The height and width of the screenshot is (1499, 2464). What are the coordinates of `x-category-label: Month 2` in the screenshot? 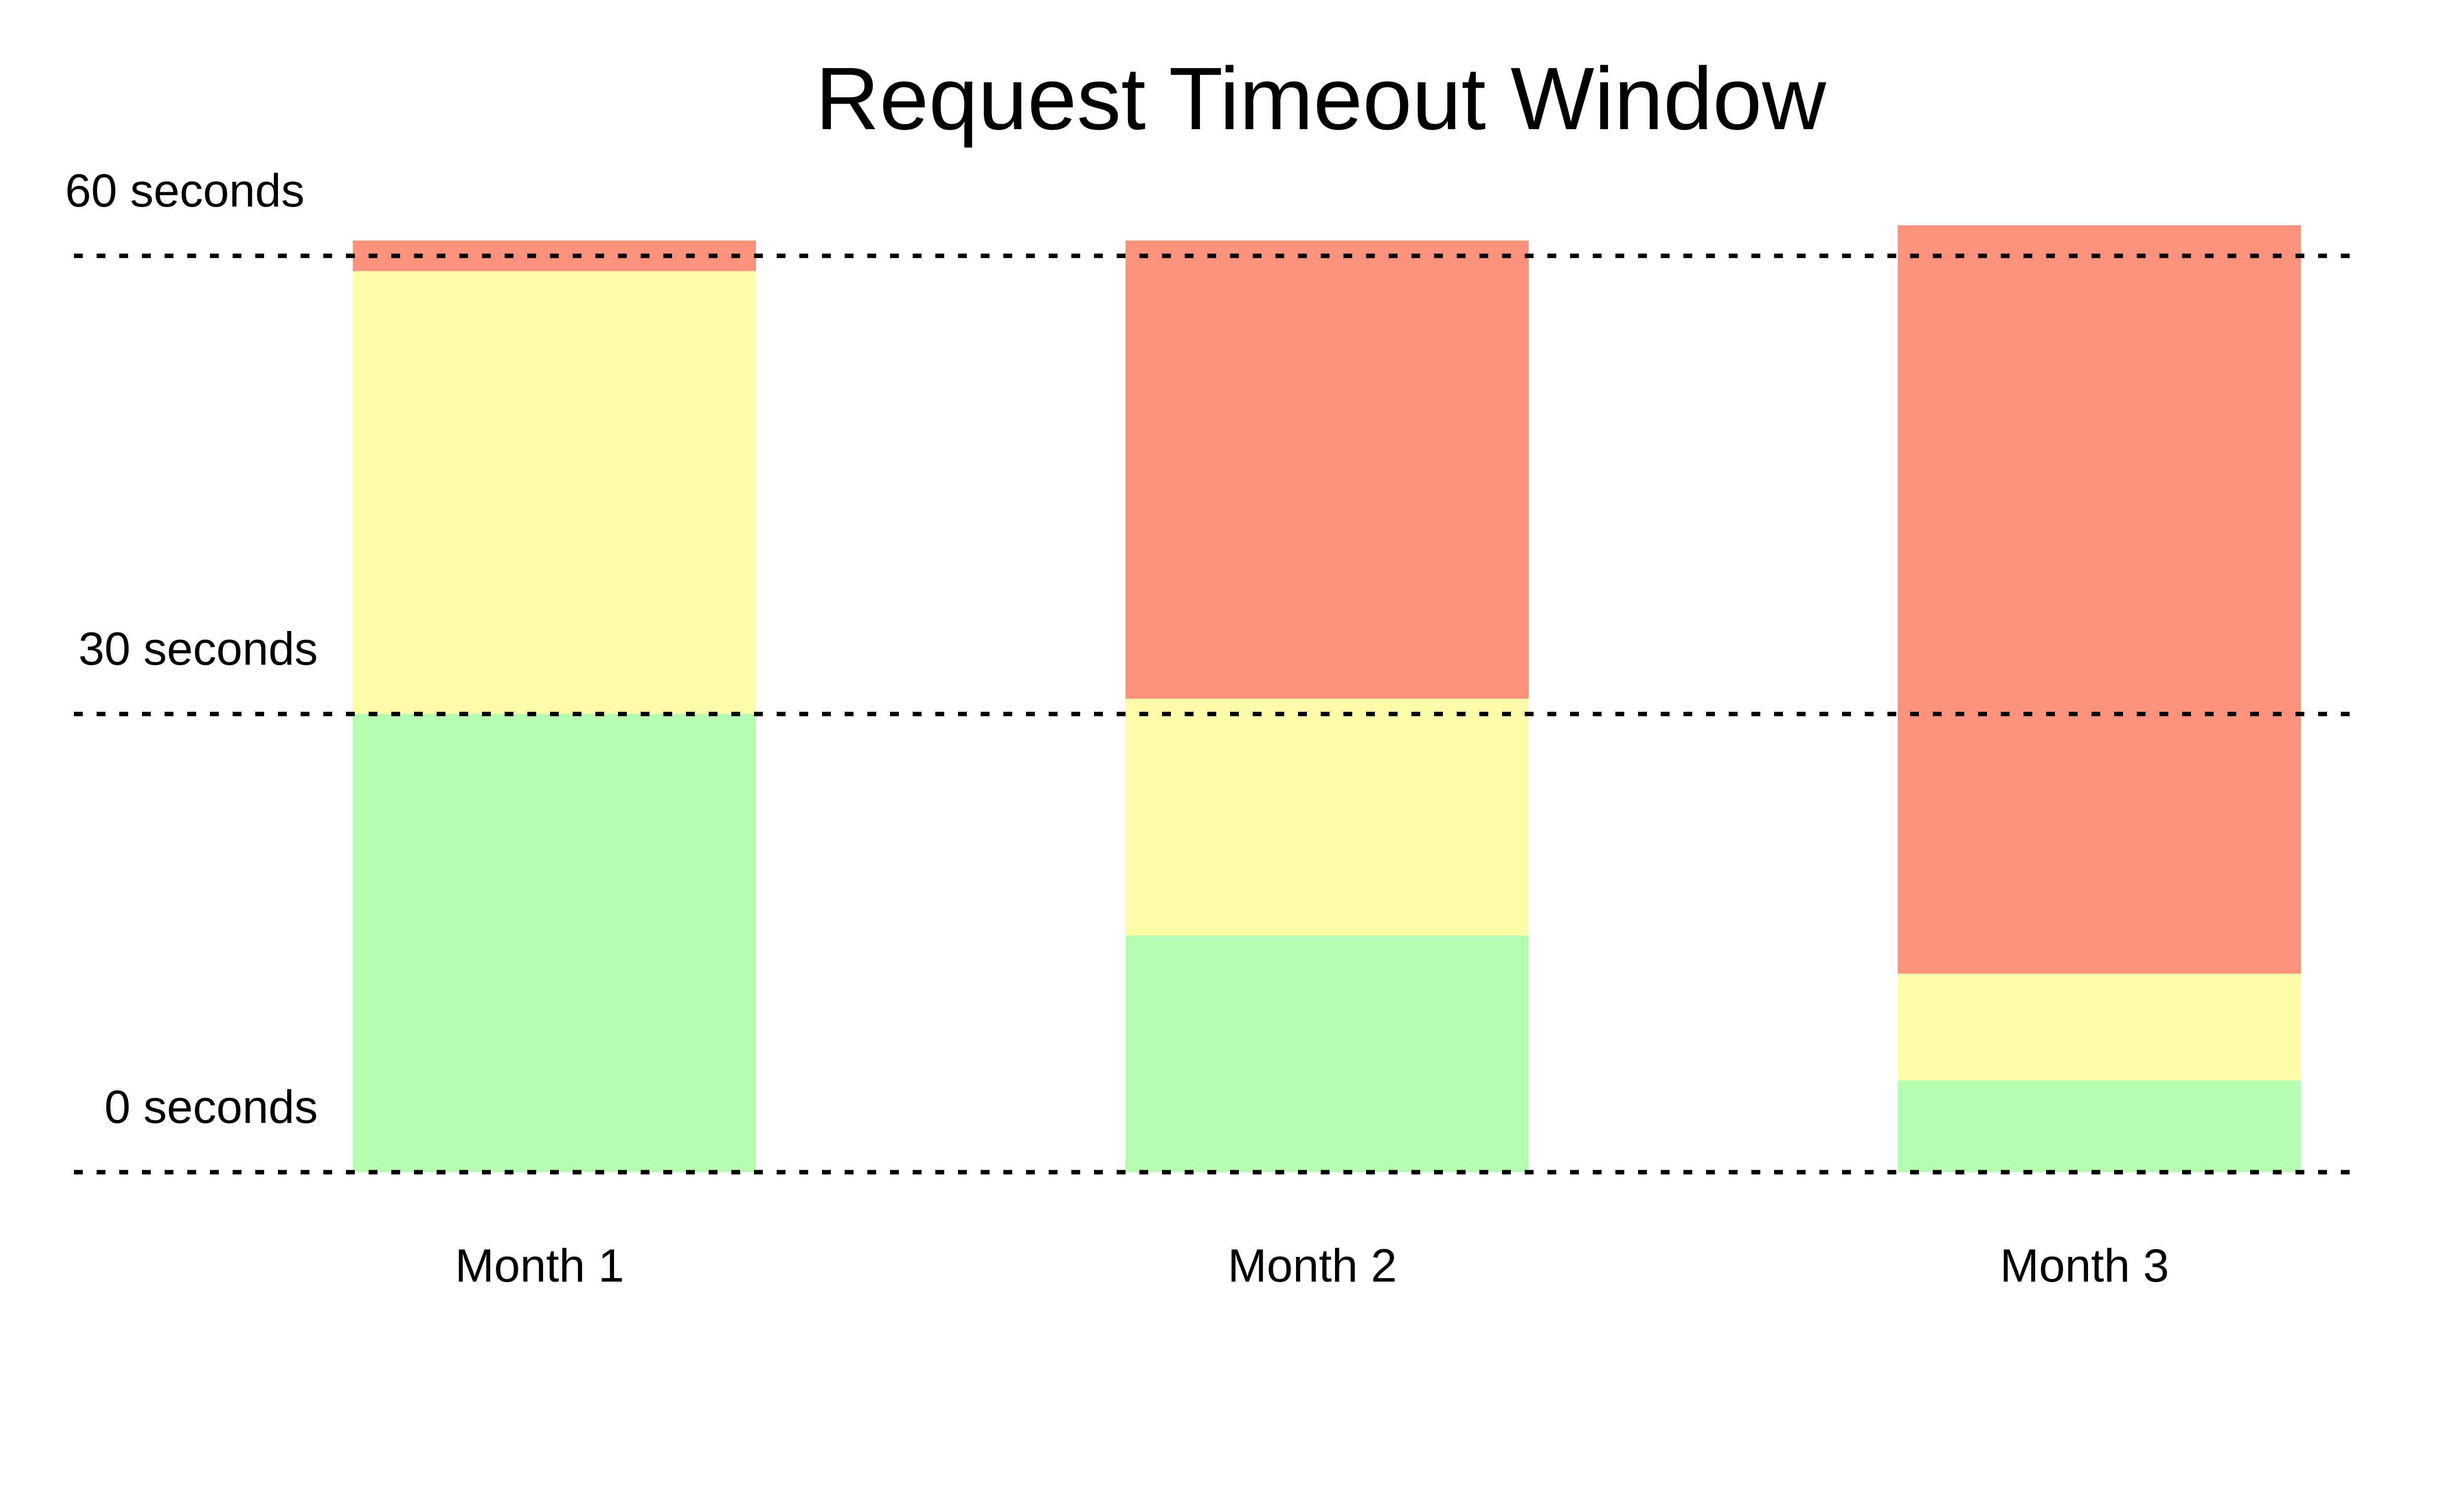 It's located at (1312, 1266).